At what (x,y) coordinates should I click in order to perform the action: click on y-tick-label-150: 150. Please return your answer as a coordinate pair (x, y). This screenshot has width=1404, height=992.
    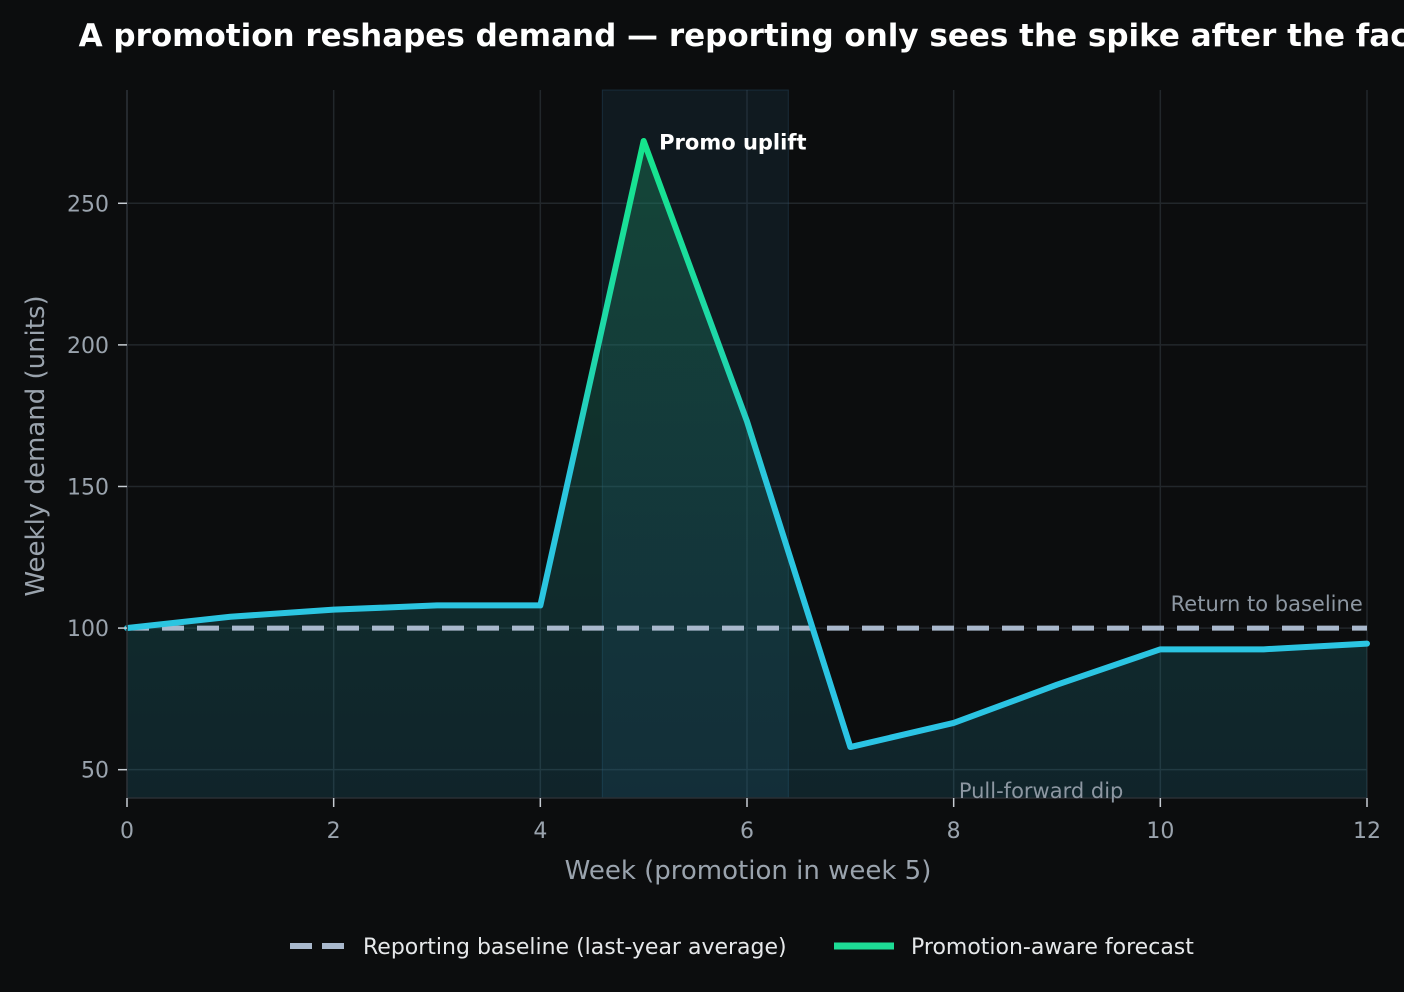
    Looking at the image, I should click on (88, 487).